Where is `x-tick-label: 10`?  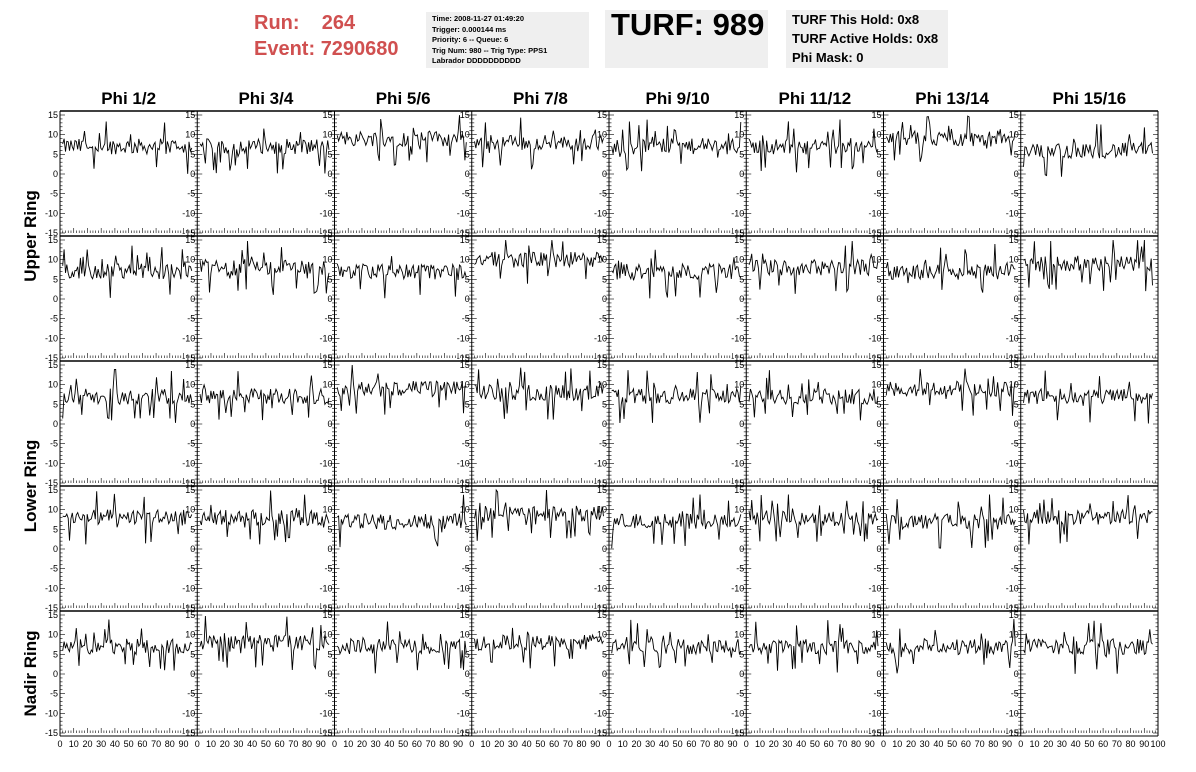 x-tick-label: 10 is located at coordinates (897, 744).